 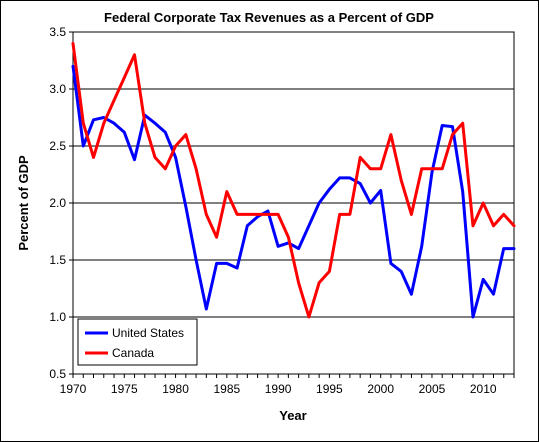 I want to click on y-axis-ticks: 0.5 1.0 1.5 2.0 2.5 3.0 3.5, so click(x=61, y=203).